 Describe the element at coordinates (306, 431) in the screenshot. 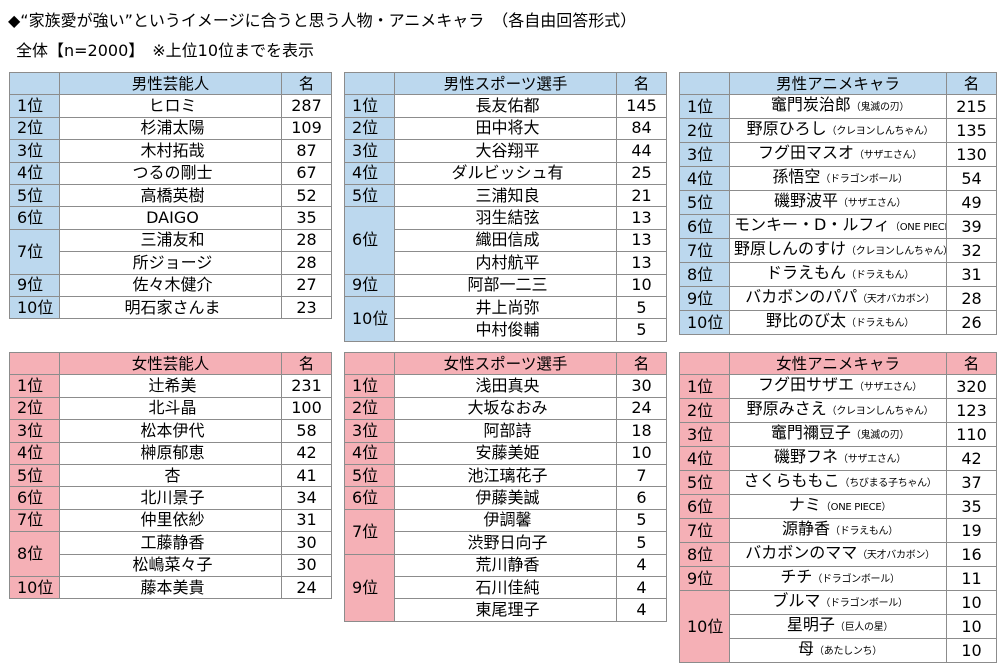

I see `count-cell: 58` at that location.